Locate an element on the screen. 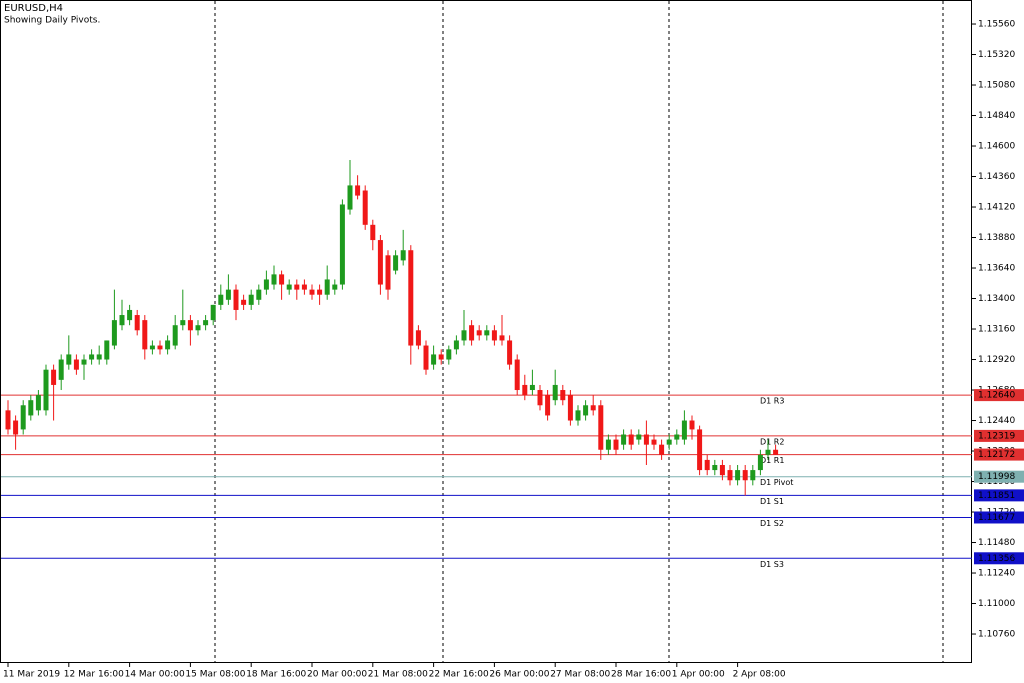 This screenshot has height=683, width=1024. price-label: 1.12319 is located at coordinates (996, 436).